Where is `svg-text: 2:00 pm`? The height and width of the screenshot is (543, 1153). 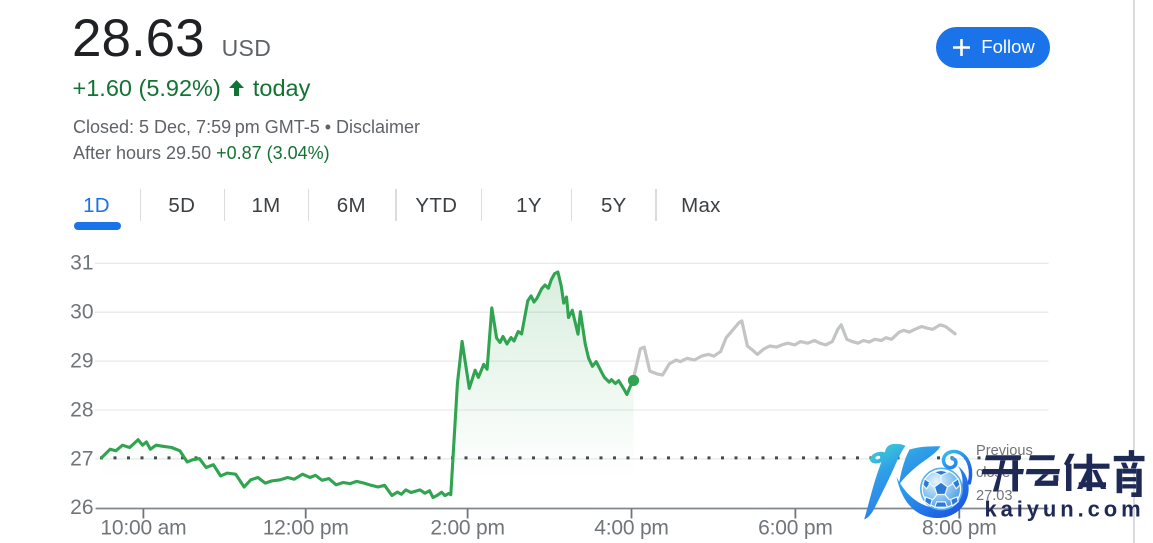 svg-text: 2:00 pm is located at coordinates (467, 528).